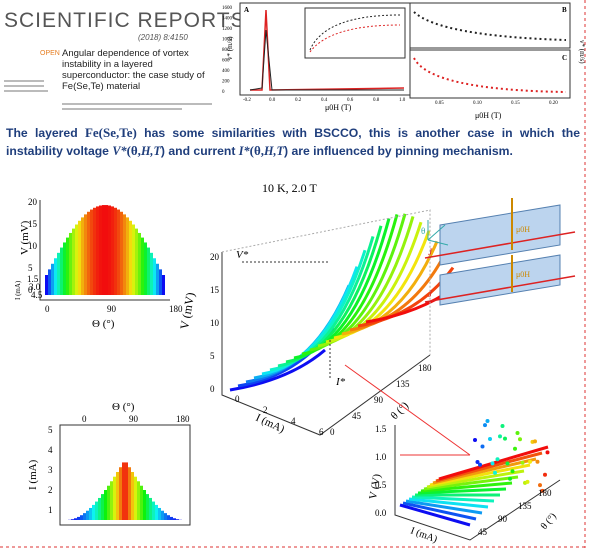 The height and width of the screenshot is (550, 589). What do you see at coordinates (50, 510) in the screenshot?
I see `tick-label: 1` at bounding box center [50, 510].